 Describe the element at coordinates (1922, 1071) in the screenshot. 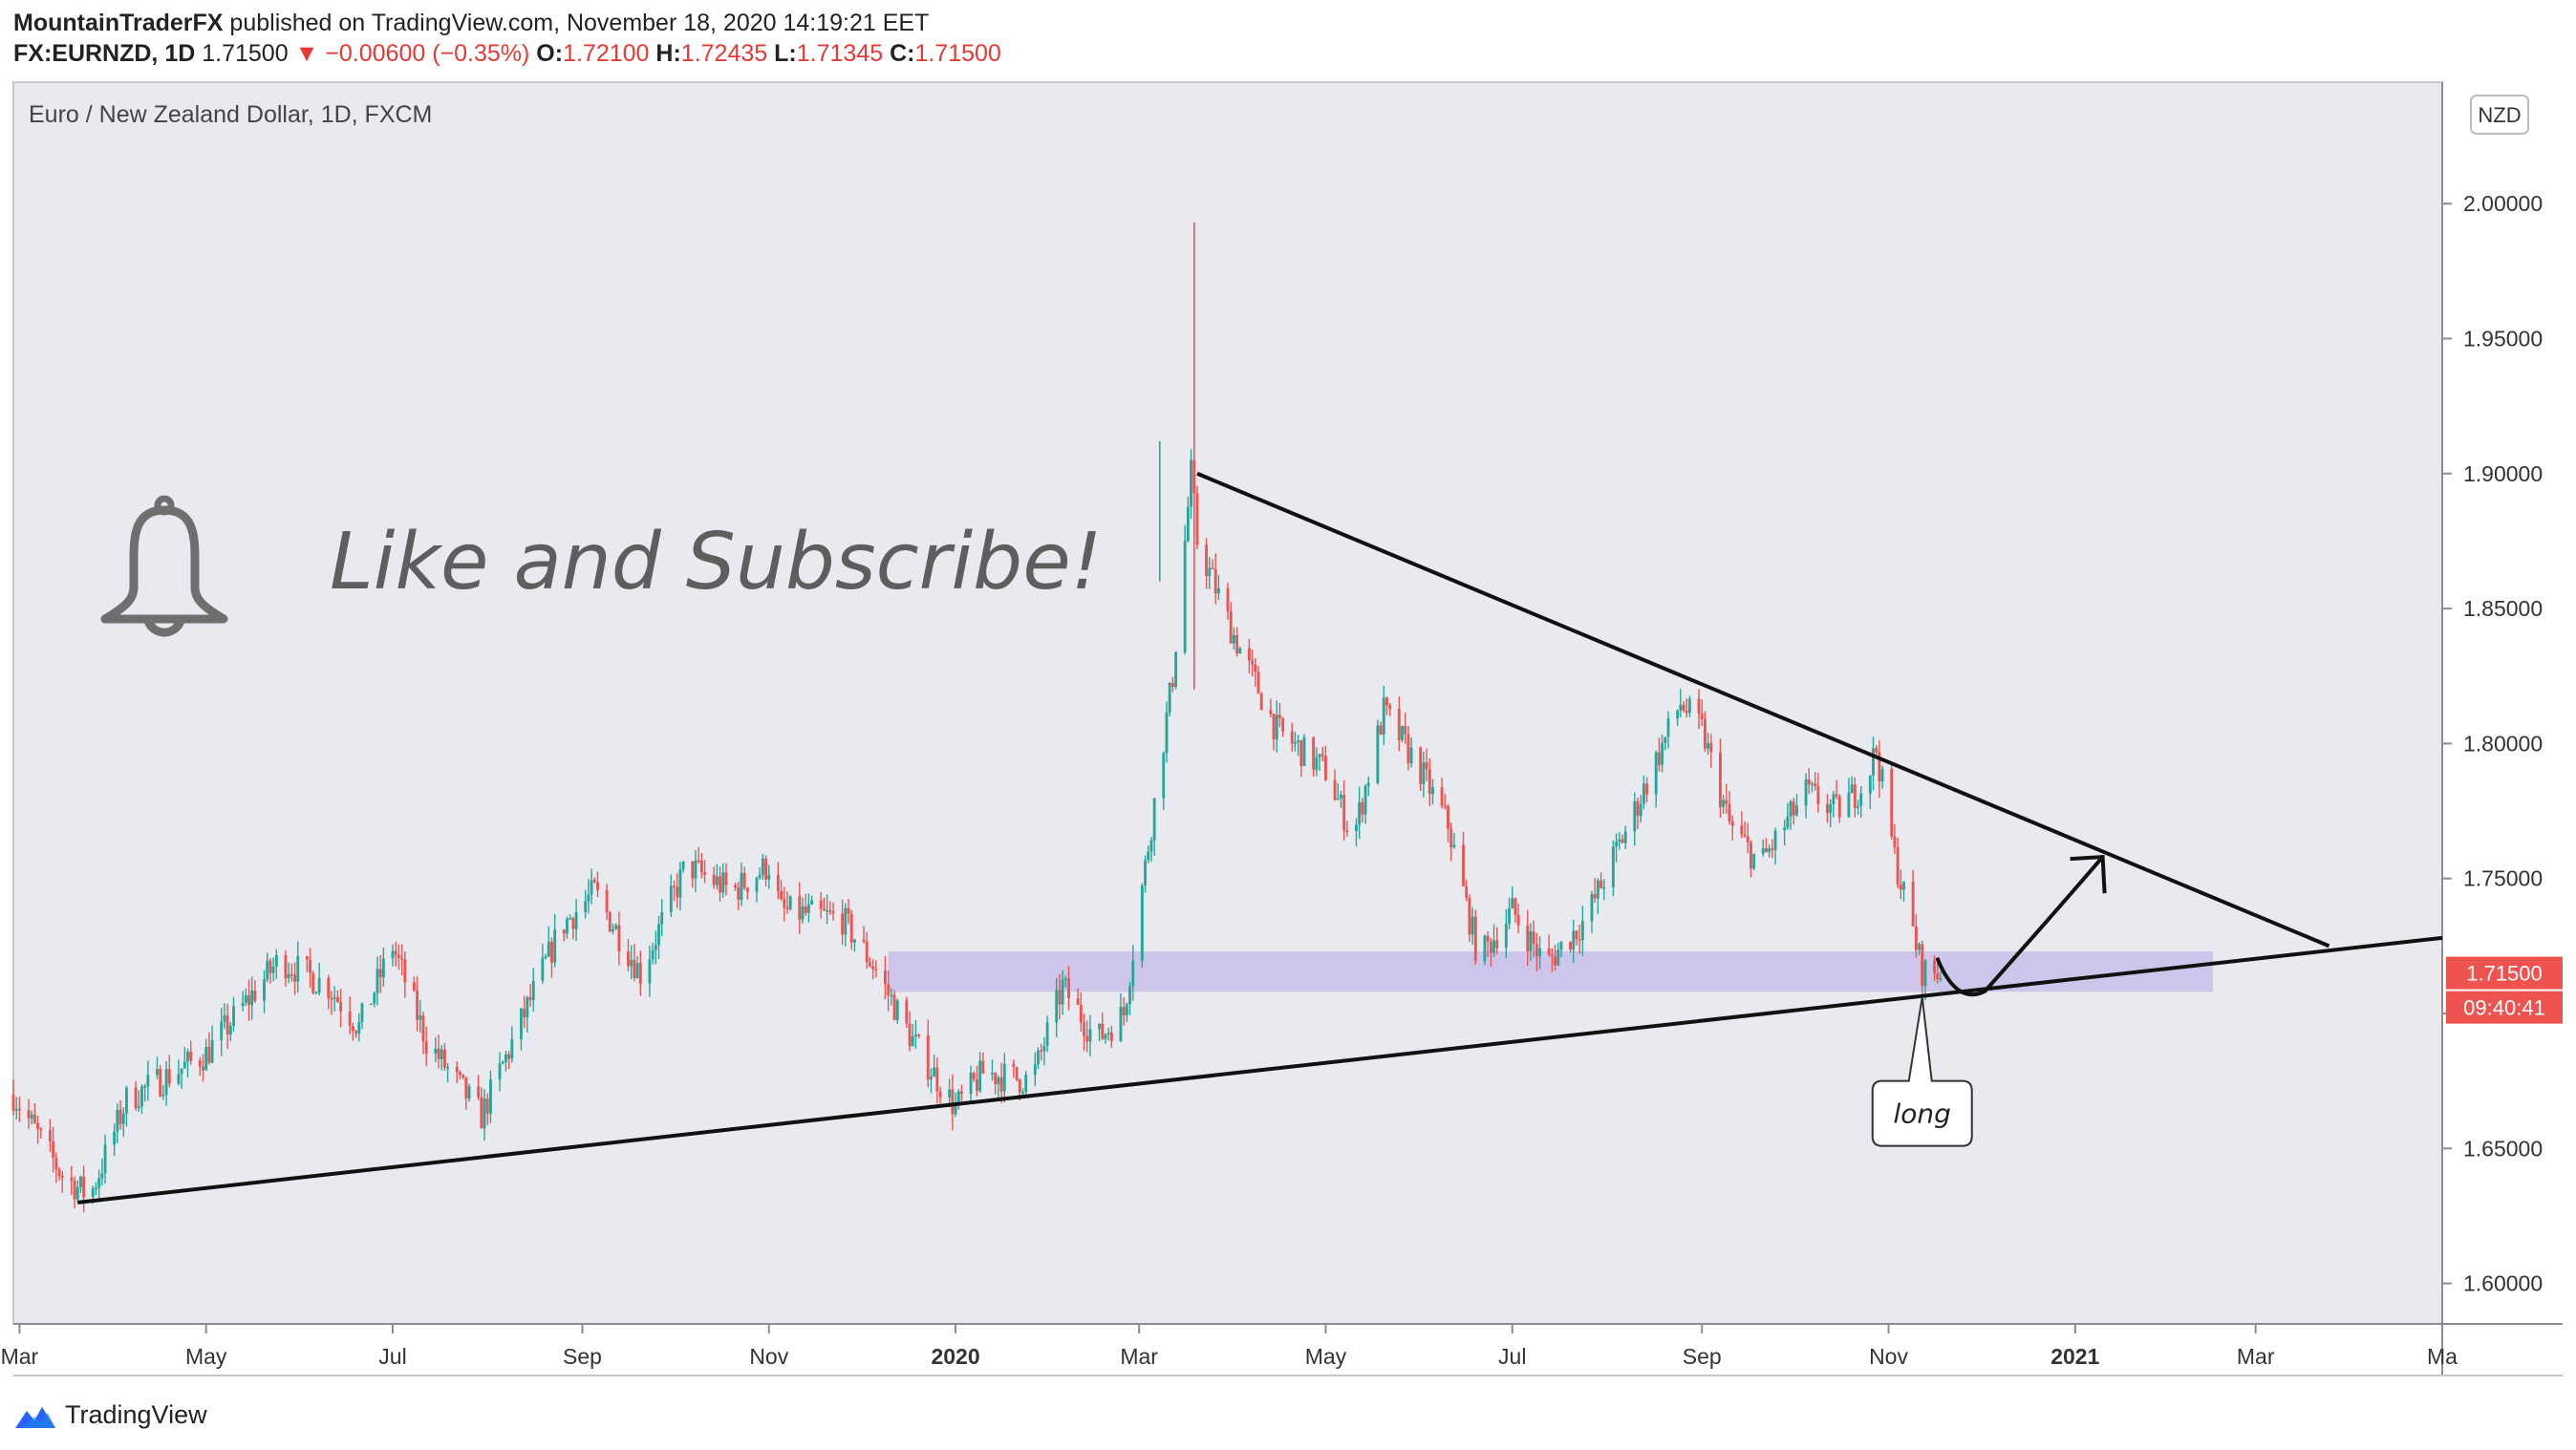

I see `long-callout: long` at that location.